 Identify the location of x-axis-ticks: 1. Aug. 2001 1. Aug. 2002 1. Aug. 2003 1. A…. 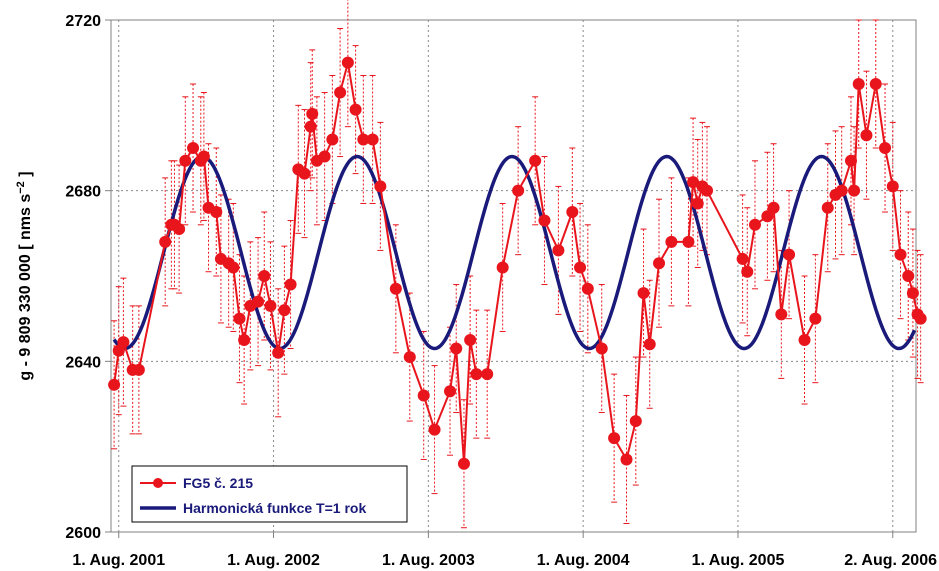
(504, 550).